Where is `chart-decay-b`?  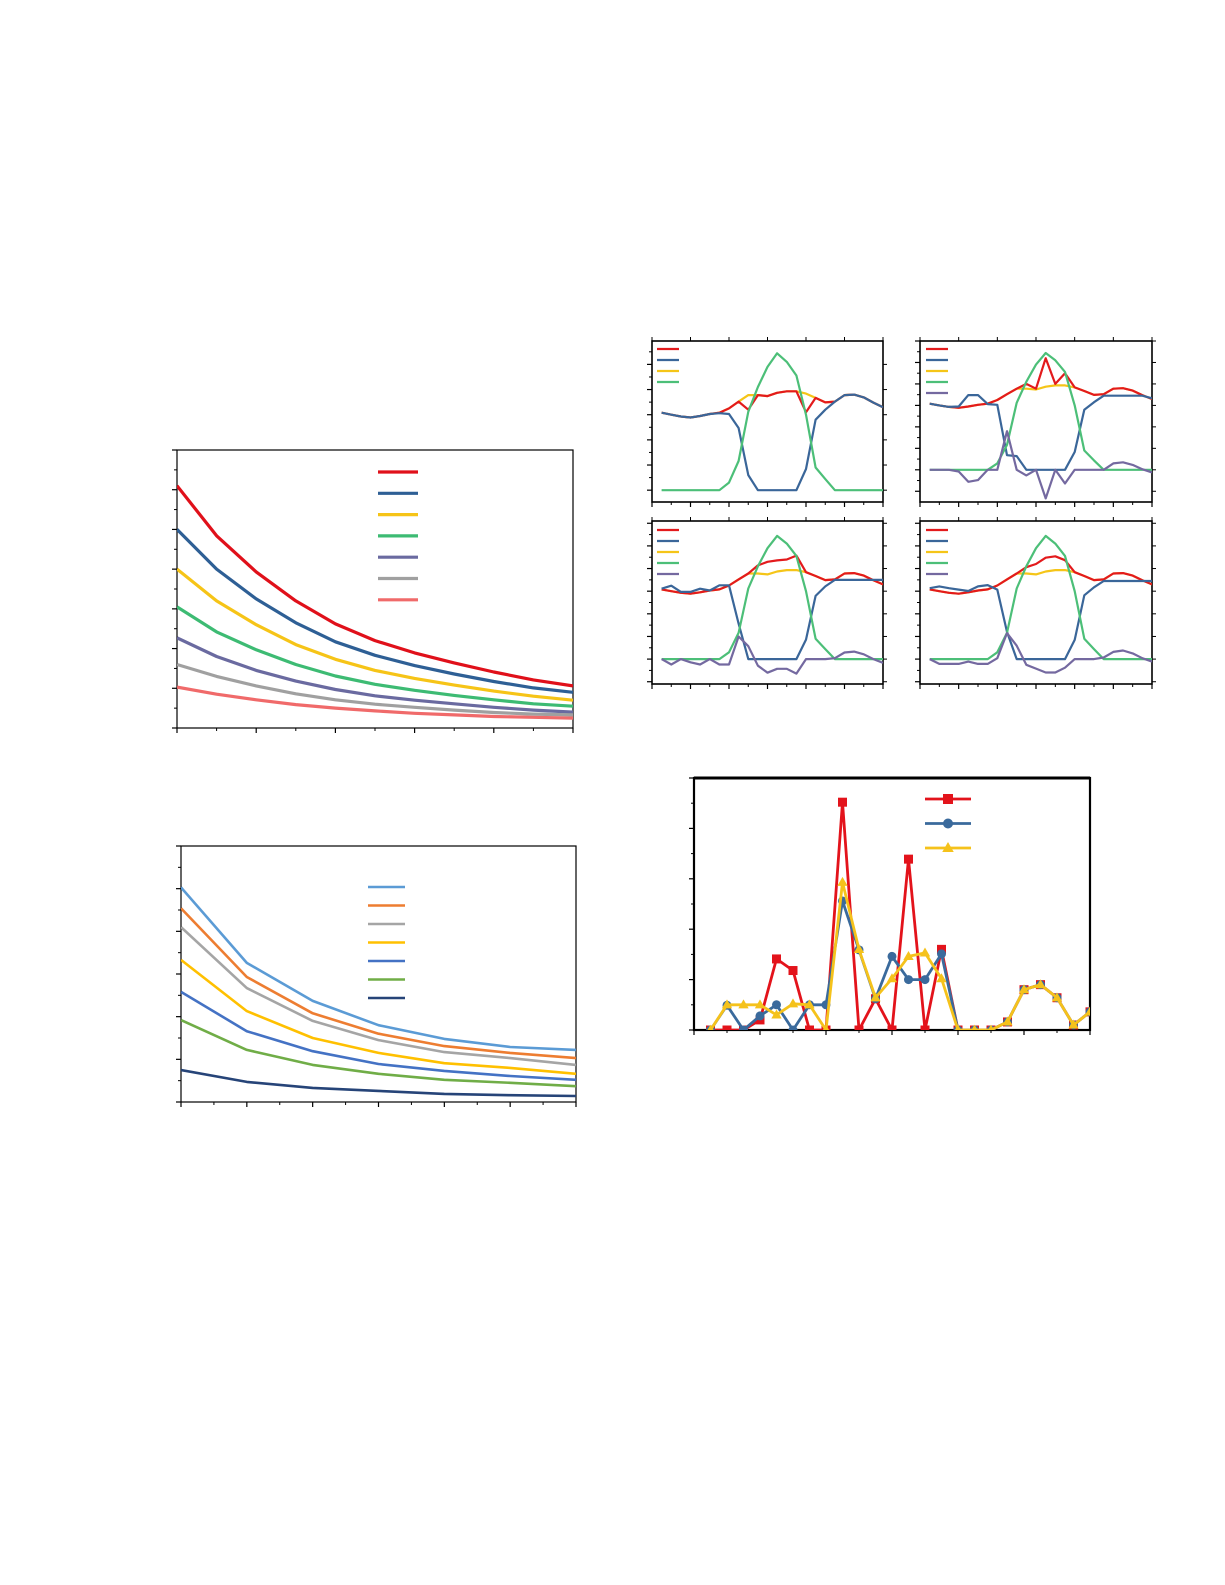
chart-decay-b is located at coordinates (376, 976).